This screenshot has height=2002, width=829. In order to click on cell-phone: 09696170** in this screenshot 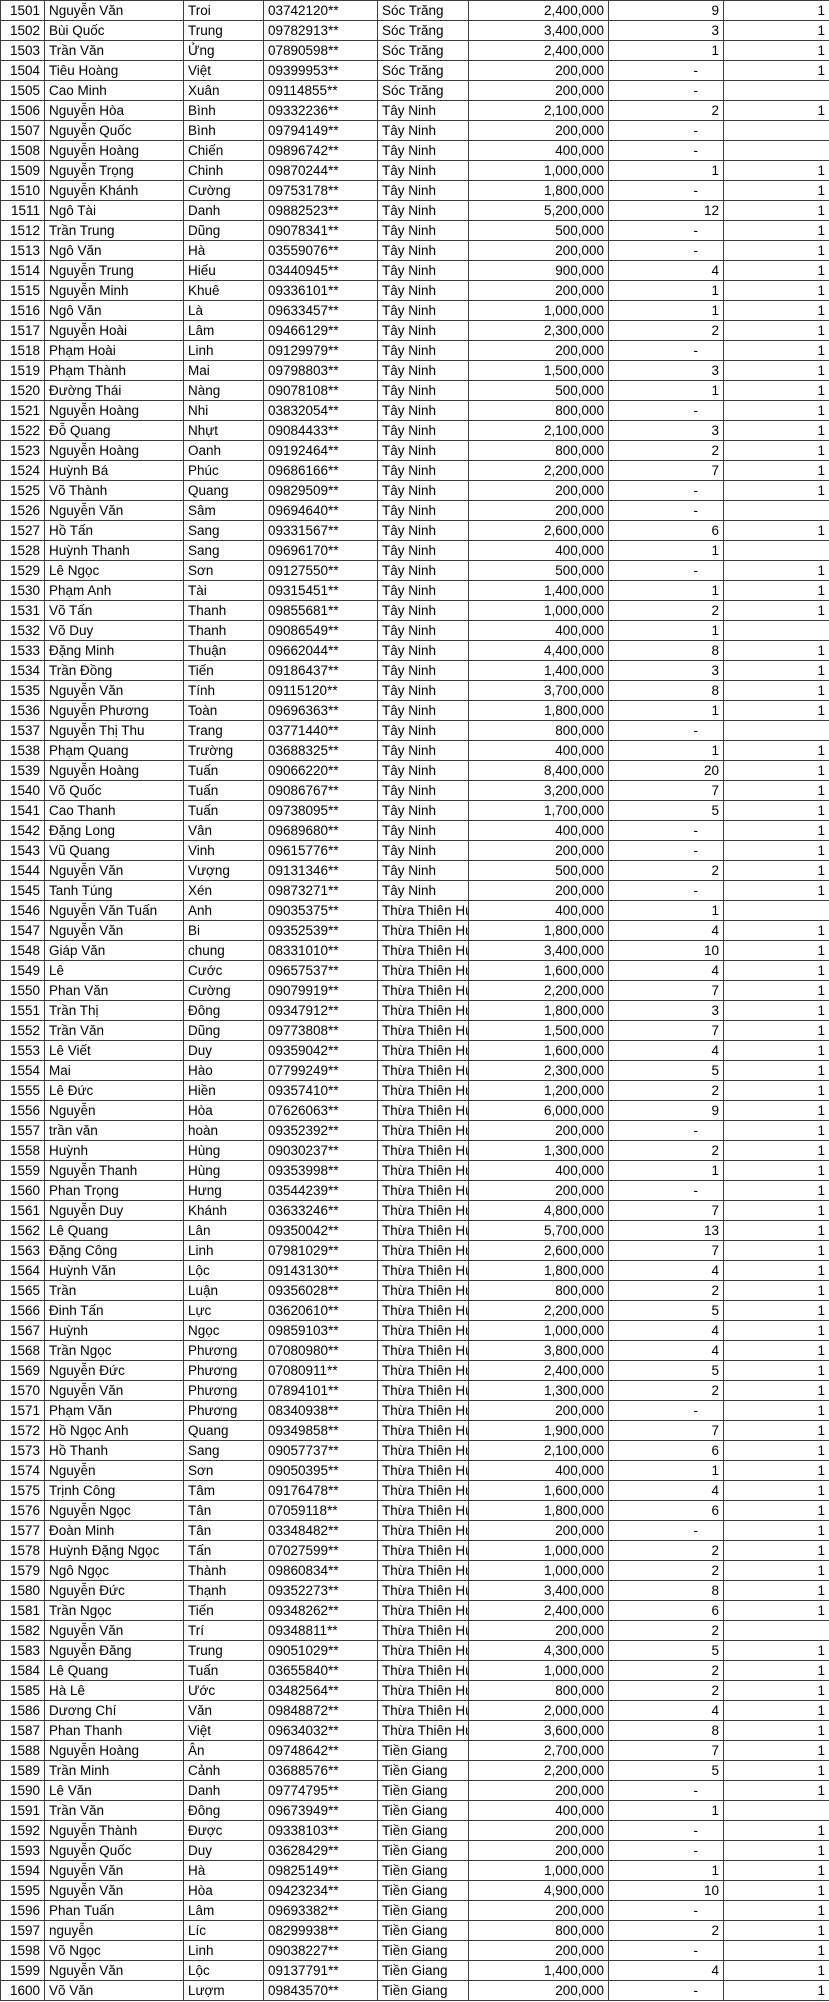, I will do `click(320, 550)`.